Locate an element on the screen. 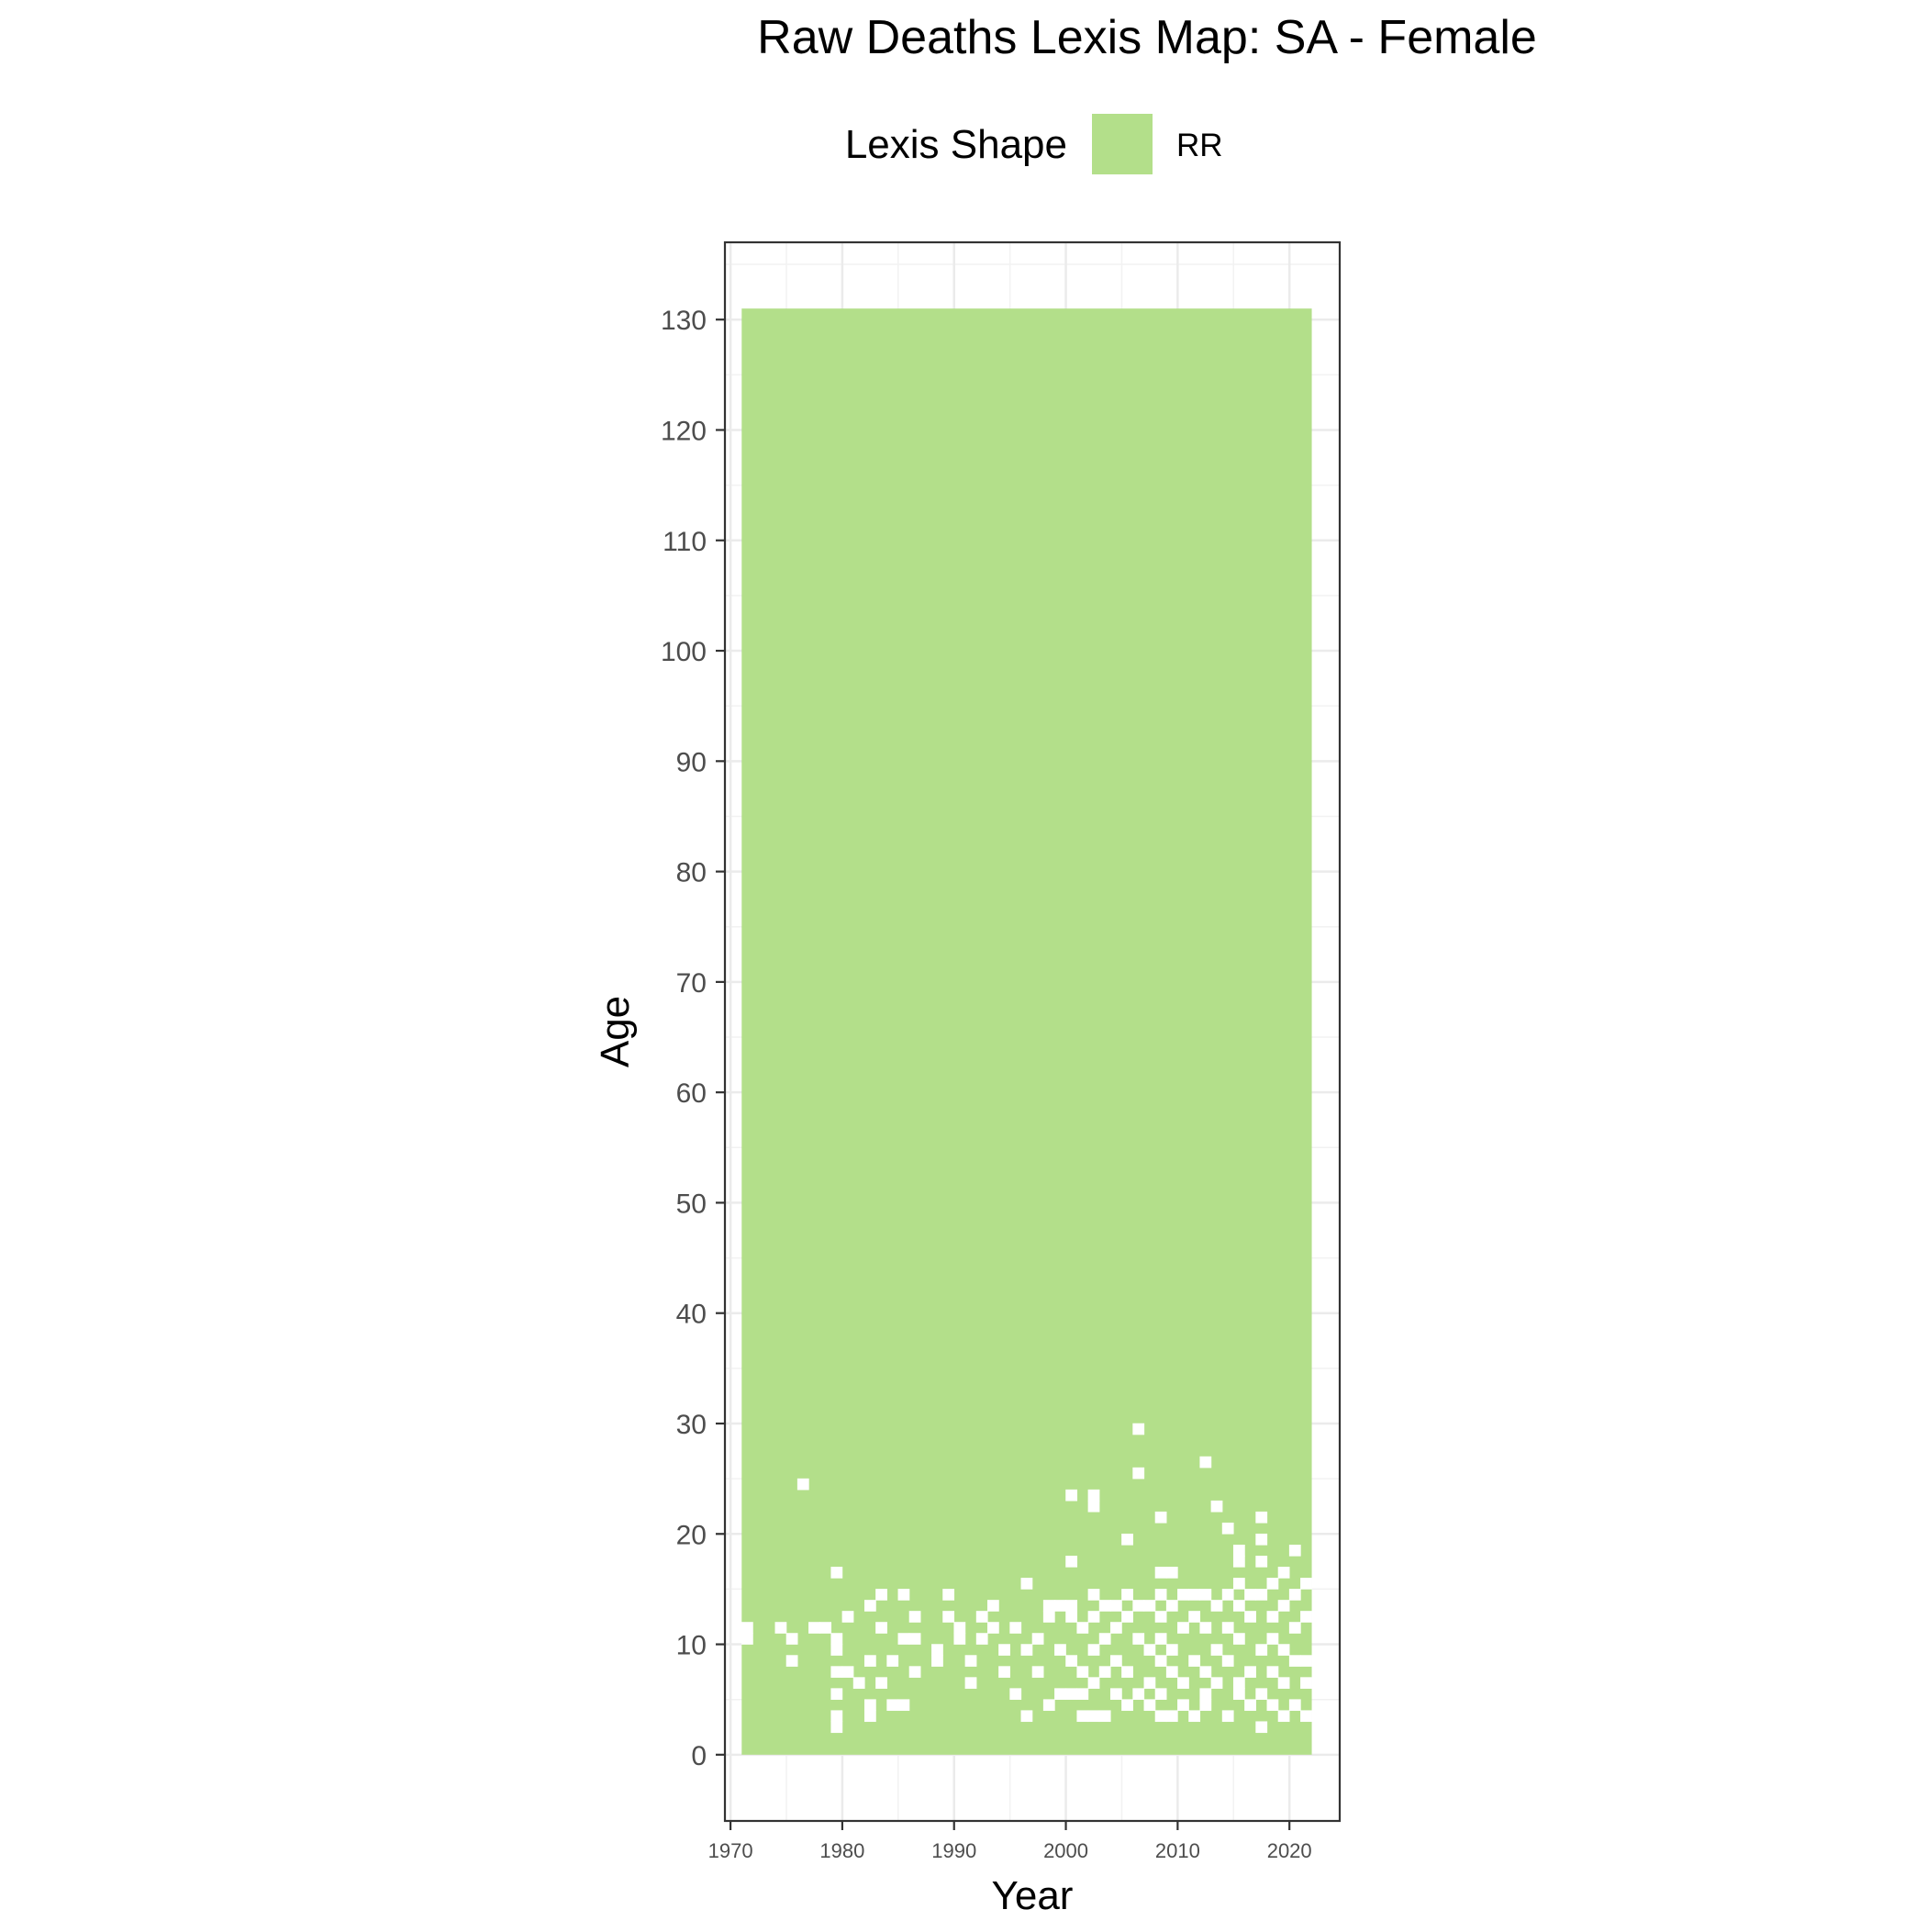 This screenshot has height=1932, width=1927. y-tick-label: 10 is located at coordinates (691, 1646).